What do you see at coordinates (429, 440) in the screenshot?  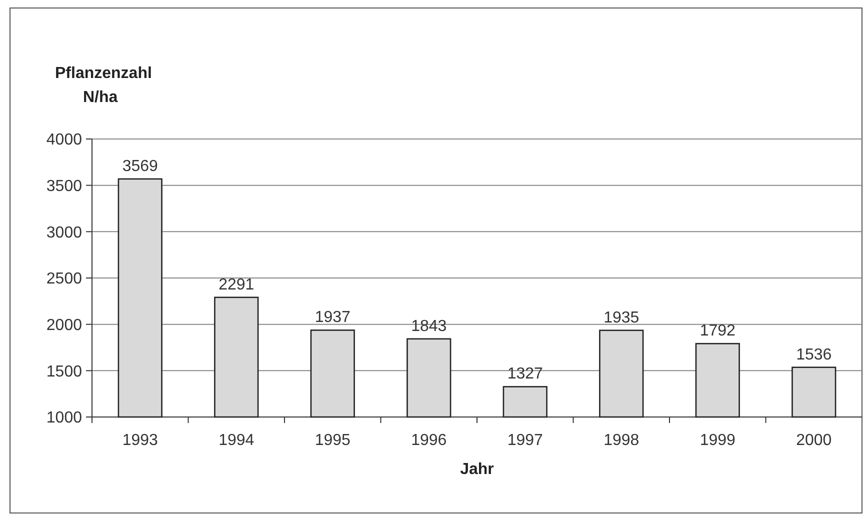 I see `x-tick-label: 1996` at bounding box center [429, 440].